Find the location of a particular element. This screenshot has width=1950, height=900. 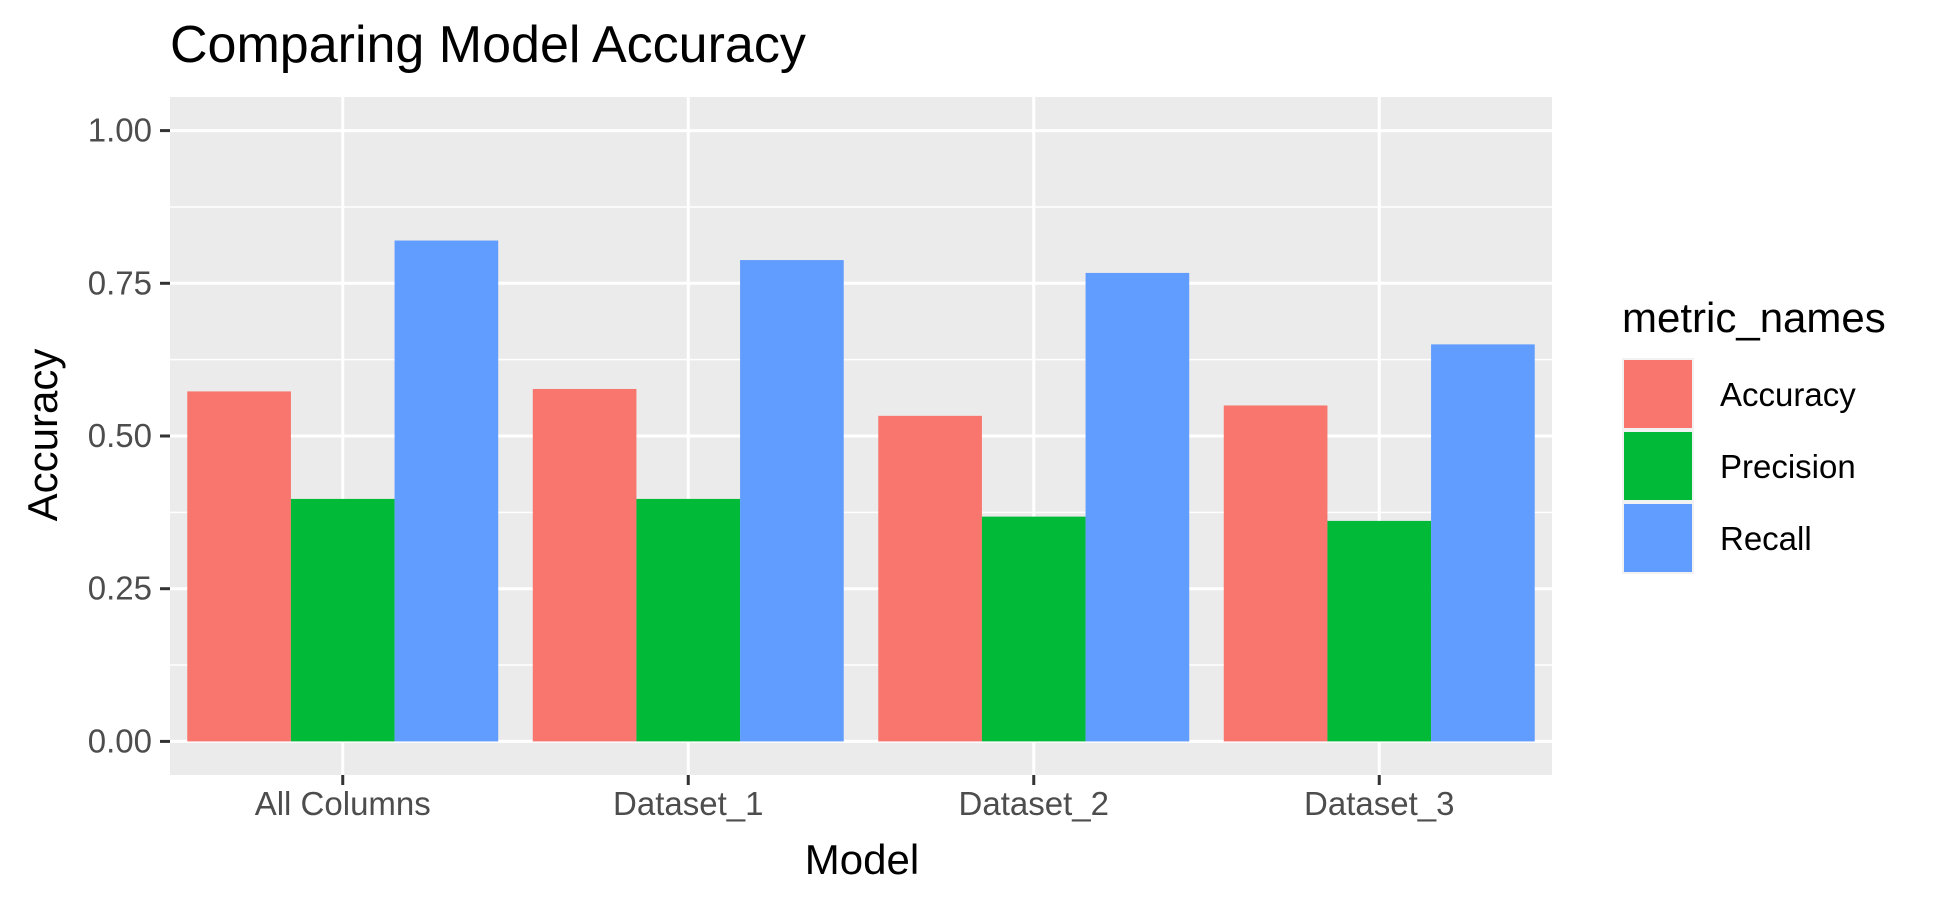

bar-recall-all-columns is located at coordinates (446, 491).